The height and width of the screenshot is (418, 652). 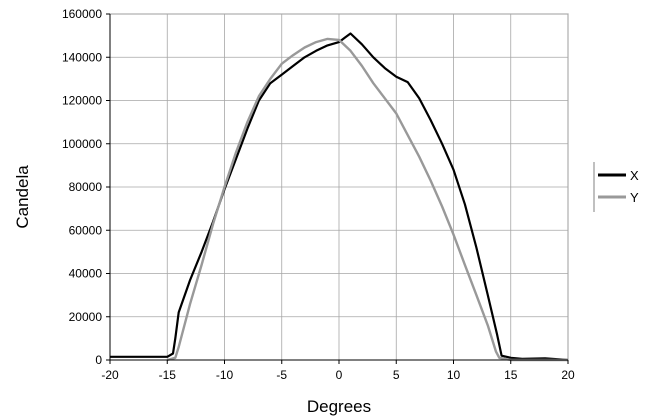 I want to click on x-tick-label: 15, so click(x=511, y=375).